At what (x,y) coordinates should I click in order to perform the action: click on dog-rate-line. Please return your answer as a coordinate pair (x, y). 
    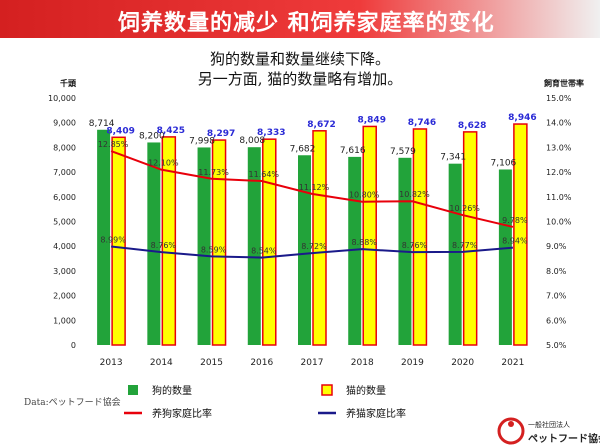
    Looking at the image, I should click on (312, 189).